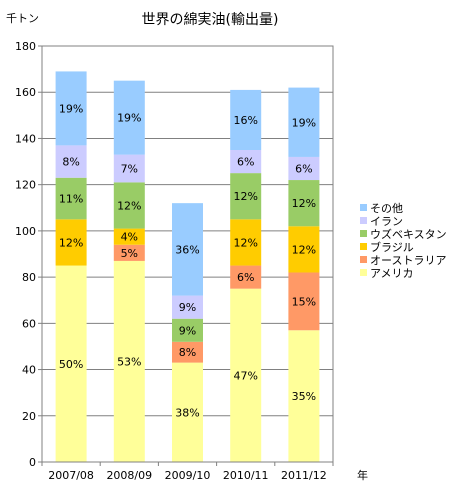 The width and height of the screenshot is (449, 492). I want to click on data-label: 38%, so click(187, 412).